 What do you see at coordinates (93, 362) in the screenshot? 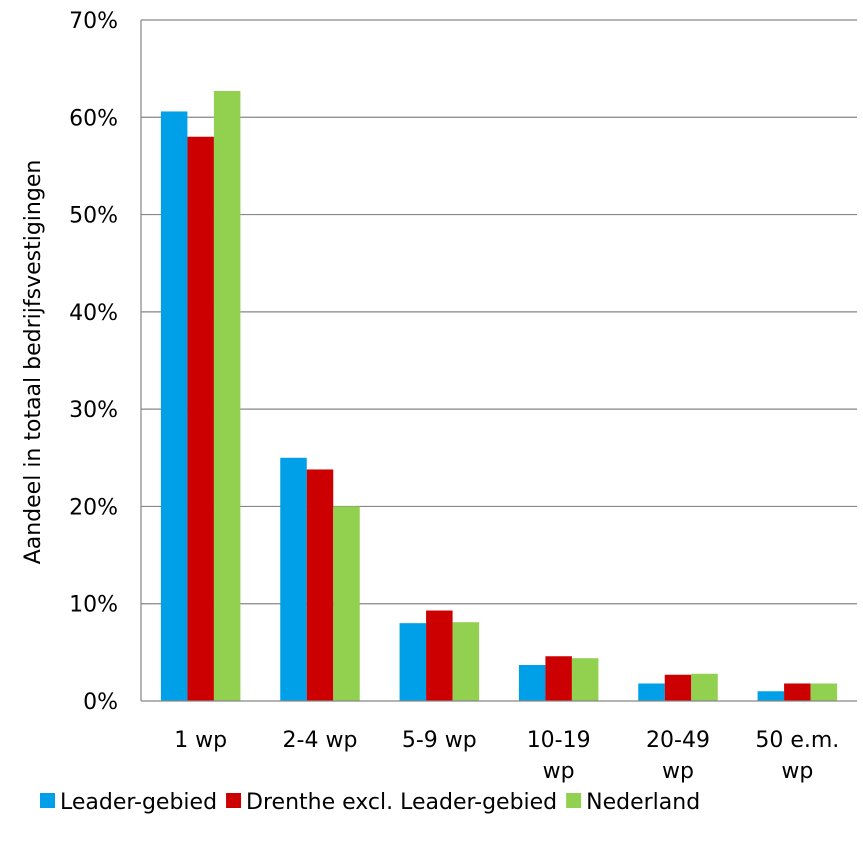
I see `y-axis-ticks: 0% 10% 20% 30% 40% 50% 60% 70%` at bounding box center [93, 362].